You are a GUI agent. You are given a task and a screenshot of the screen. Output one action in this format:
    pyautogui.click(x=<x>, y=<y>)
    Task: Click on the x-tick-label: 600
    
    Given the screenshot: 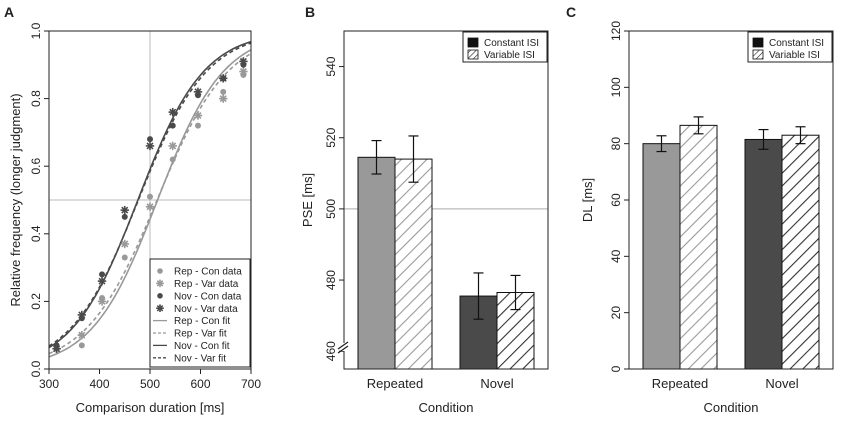 What is the action you would take?
    pyautogui.click(x=200, y=384)
    